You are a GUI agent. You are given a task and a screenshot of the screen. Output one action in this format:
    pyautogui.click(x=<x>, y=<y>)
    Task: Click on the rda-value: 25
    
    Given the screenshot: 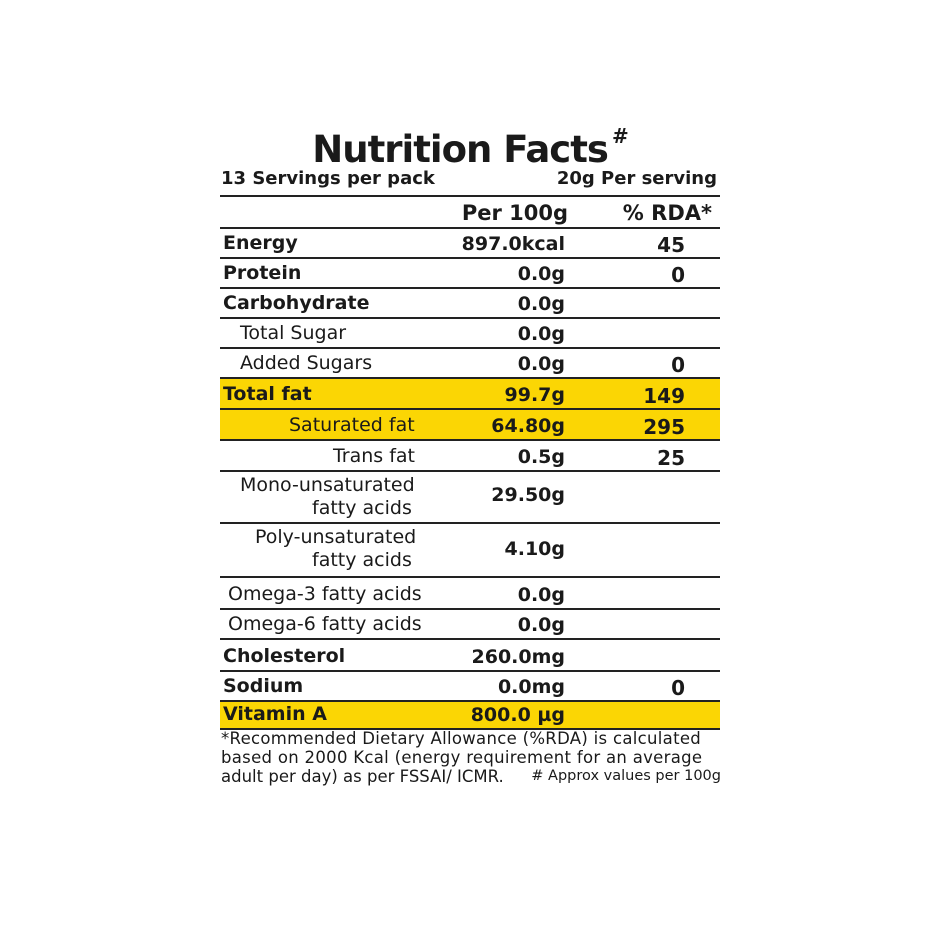 What is the action you would take?
    pyautogui.click(x=671, y=458)
    